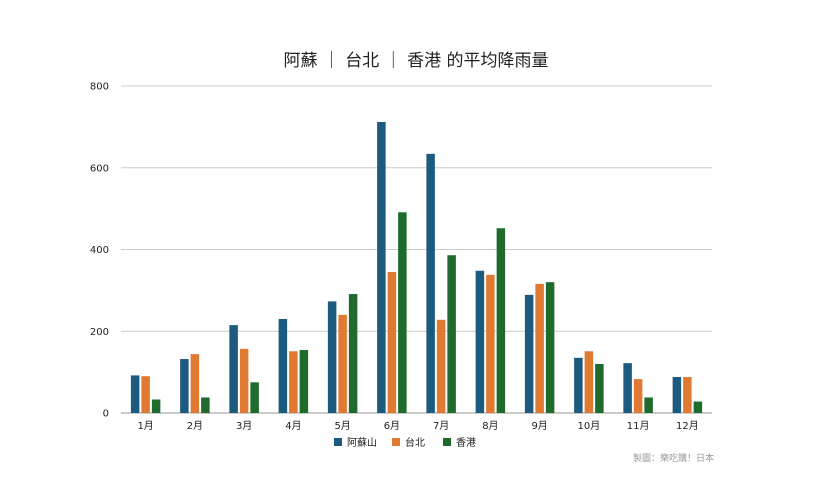 This screenshot has width=817, height=493. I want to click on x-tick-label: 12月, so click(687, 426).